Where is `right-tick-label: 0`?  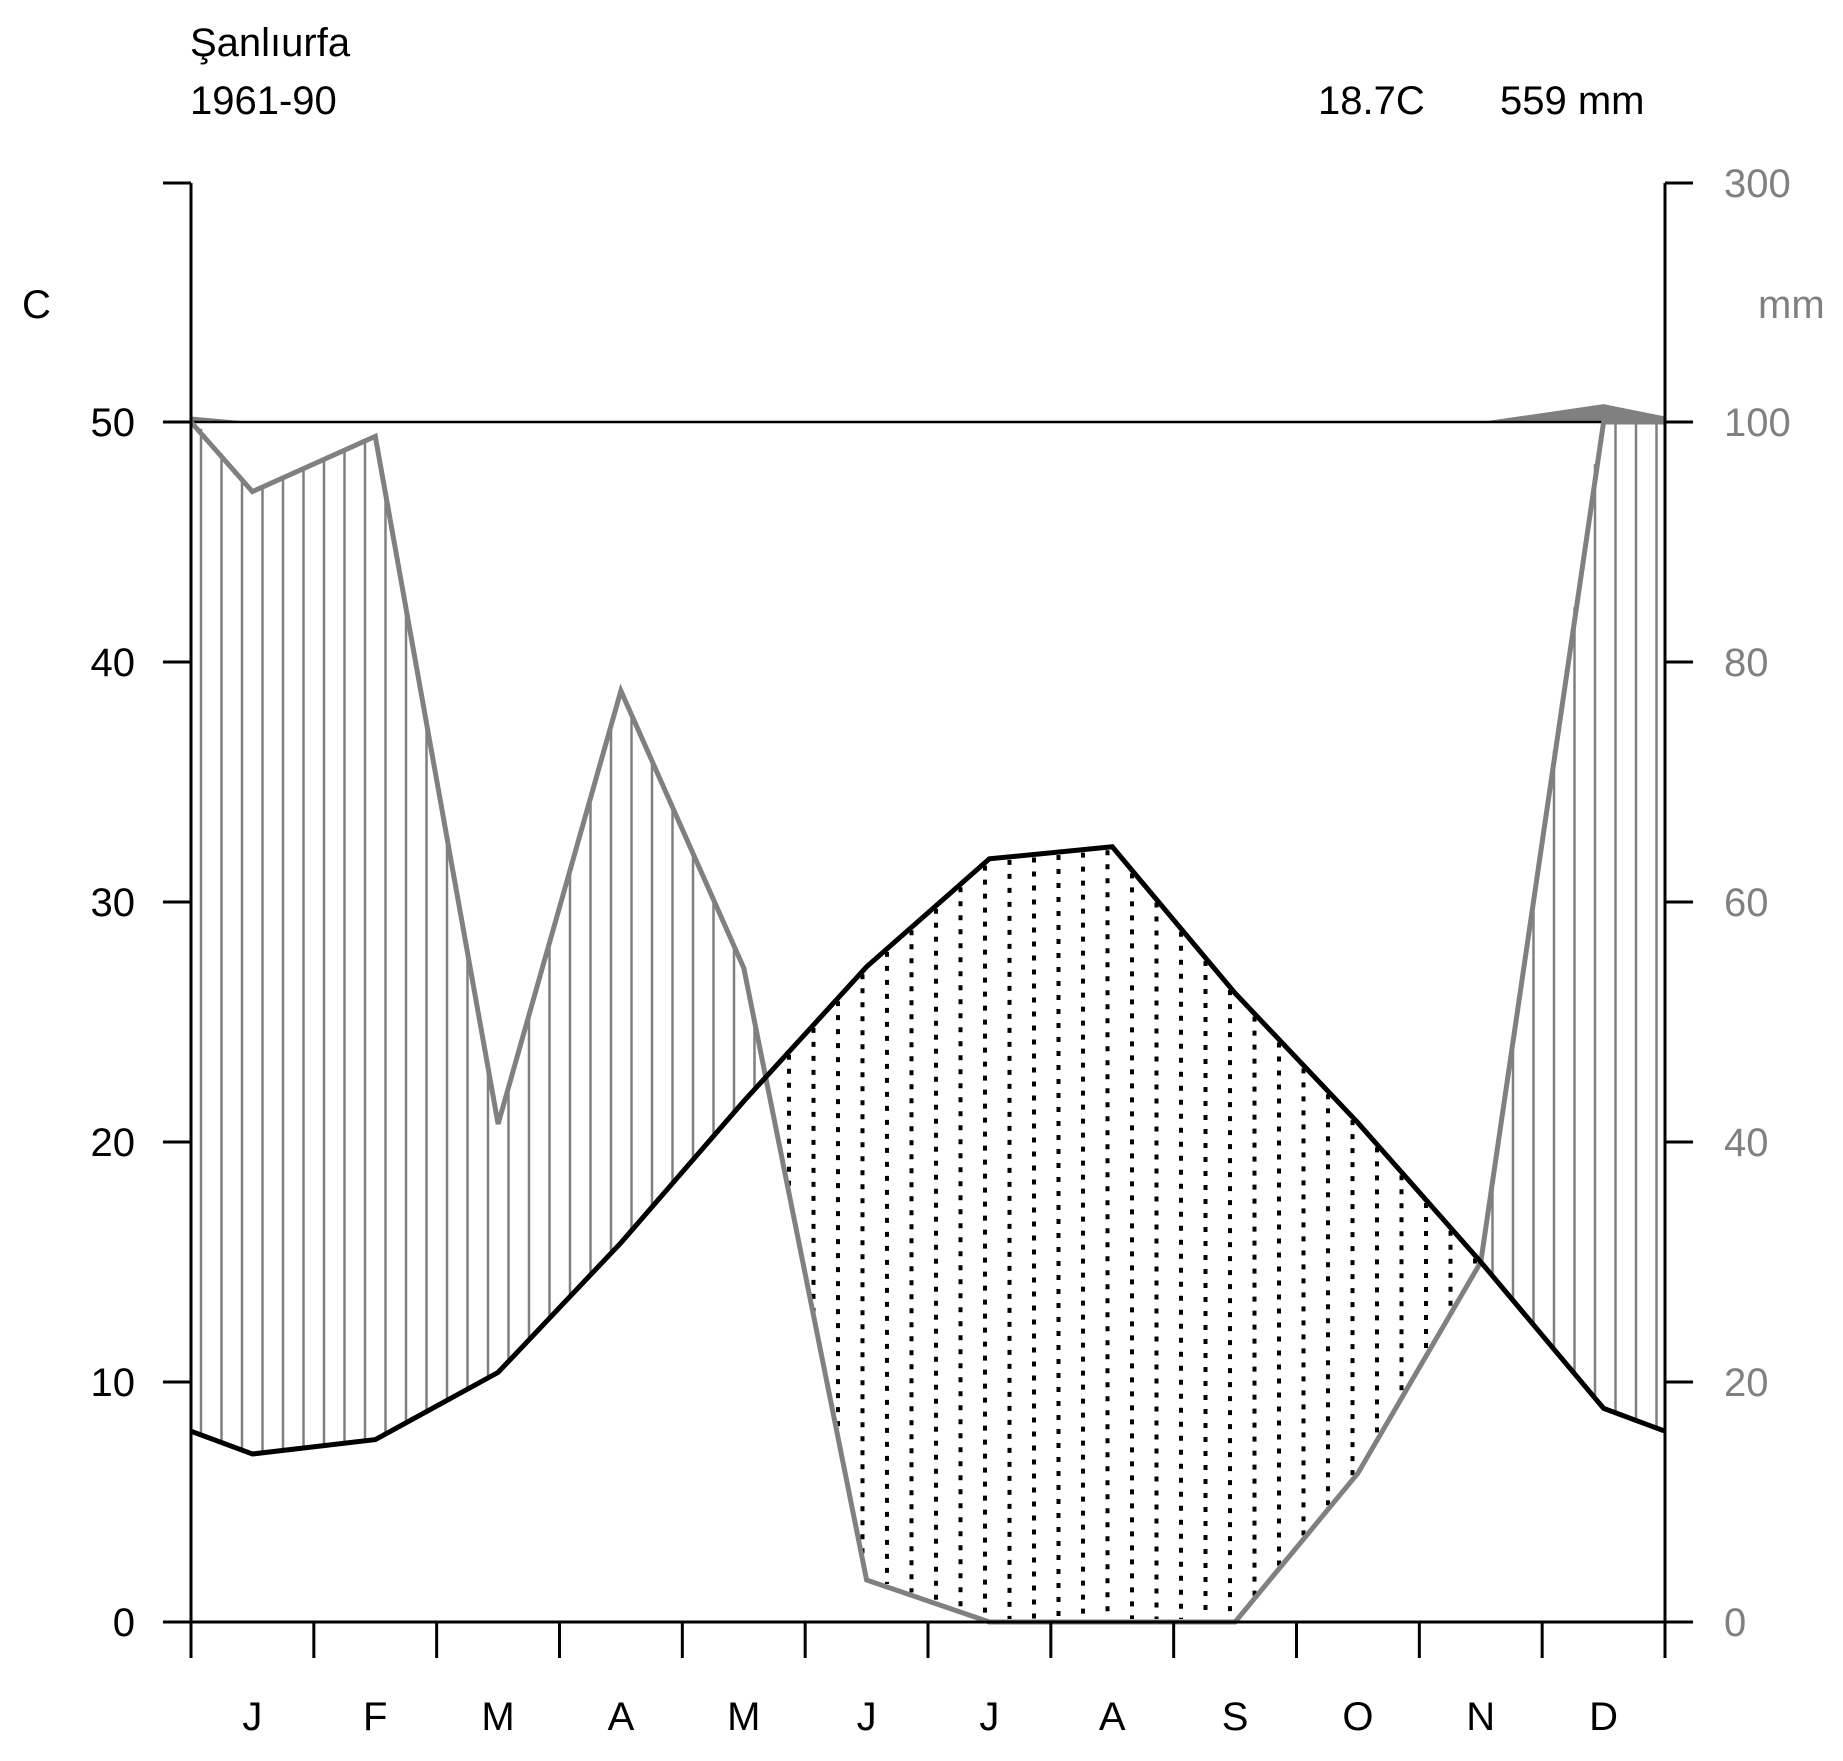
right-tick-label: 0 is located at coordinates (1735, 1623).